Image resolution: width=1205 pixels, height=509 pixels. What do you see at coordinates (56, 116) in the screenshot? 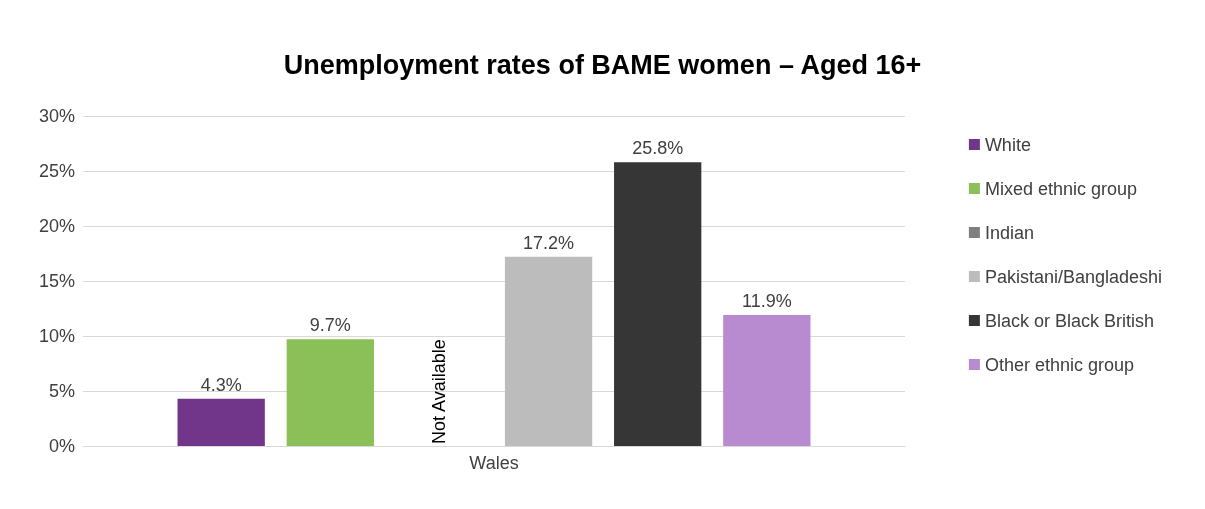
I see `y-tick-label: 30%` at bounding box center [56, 116].